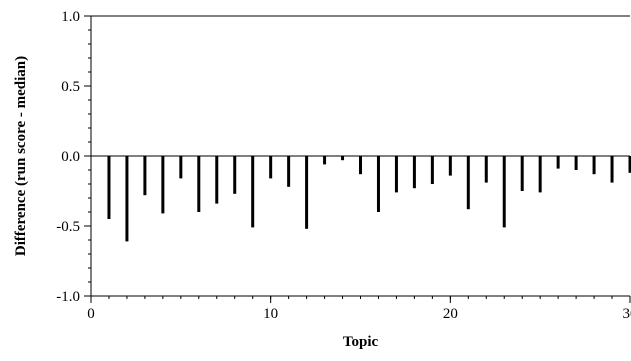 This screenshot has height=361, width=631. I want to click on y-tick-label: 0.5, so click(70, 87).